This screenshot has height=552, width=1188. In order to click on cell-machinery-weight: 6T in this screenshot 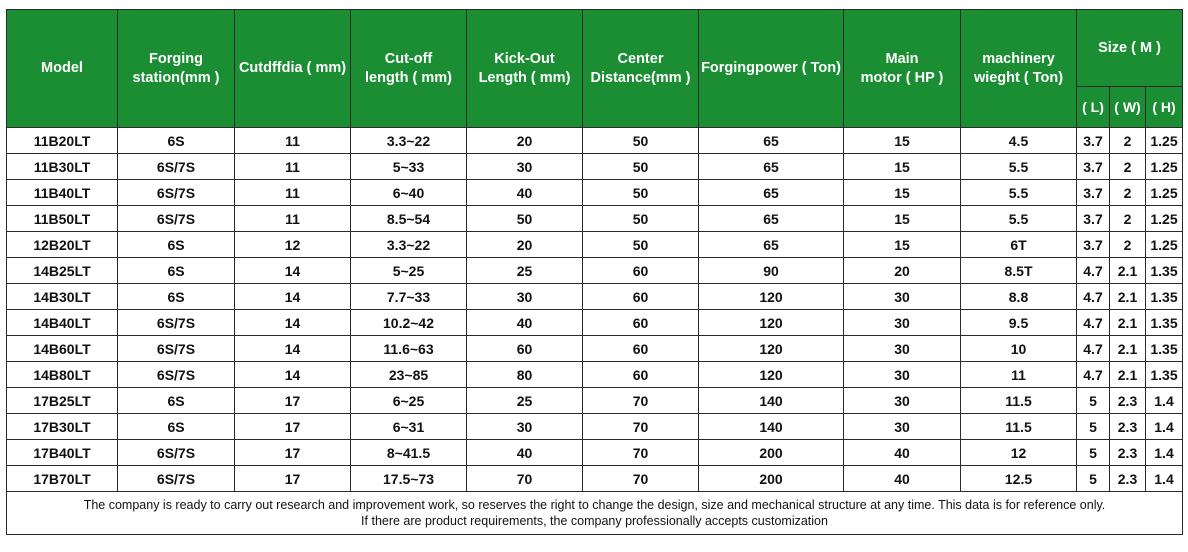, I will do `click(1018, 244)`.